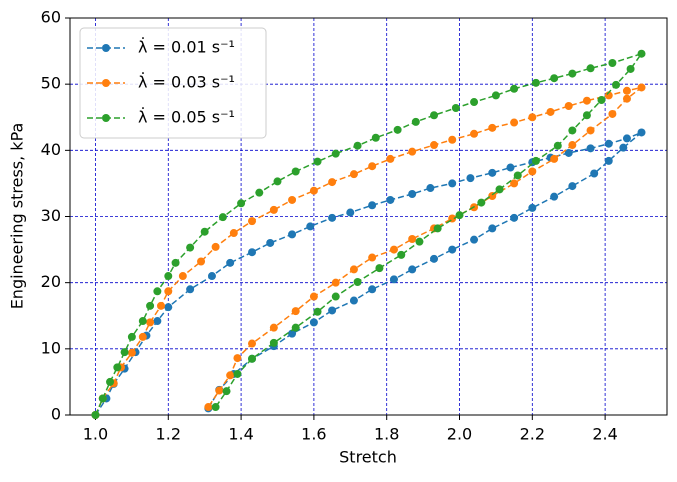 This screenshot has height=482, width=677. Describe the element at coordinates (313, 434) in the screenshot. I see `x-tick-label: 1.6` at that location.